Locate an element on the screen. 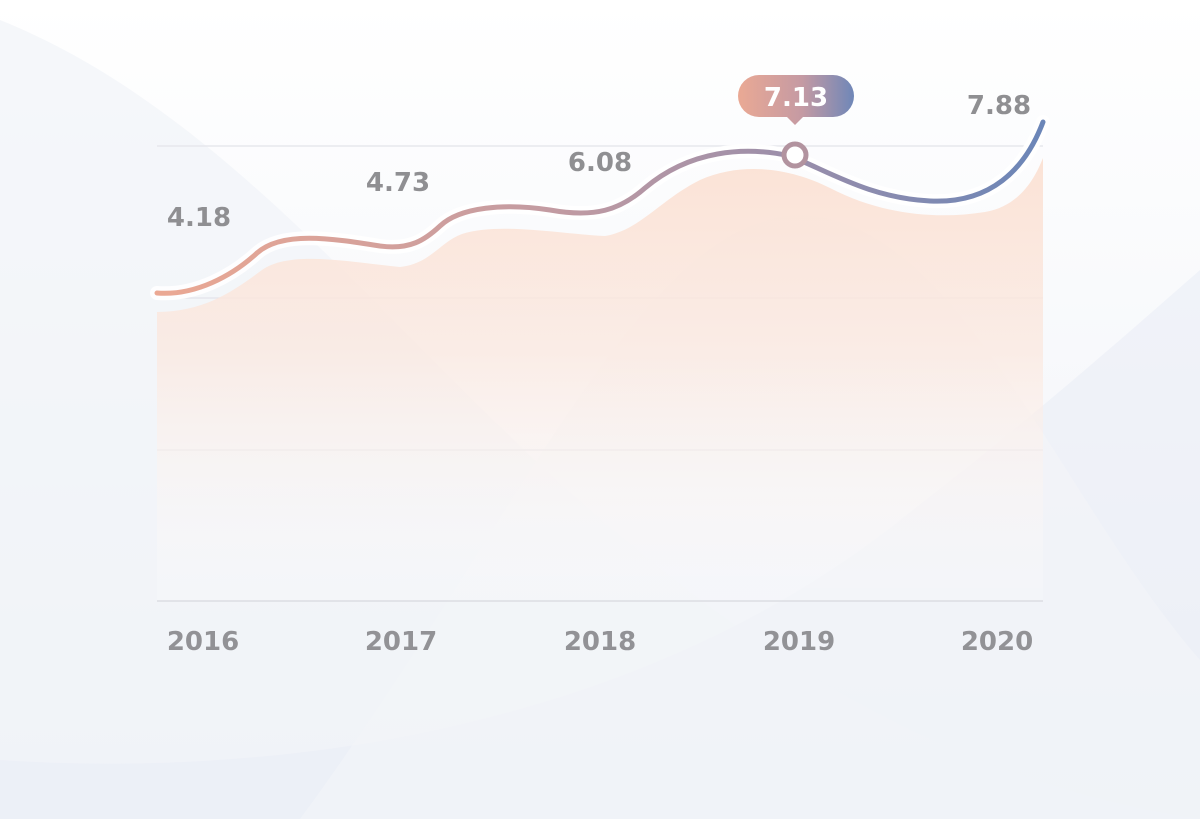 The height and width of the screenshot is (819, 1200). data-label-2016: 4.18 is located at coordinates (199, 218).